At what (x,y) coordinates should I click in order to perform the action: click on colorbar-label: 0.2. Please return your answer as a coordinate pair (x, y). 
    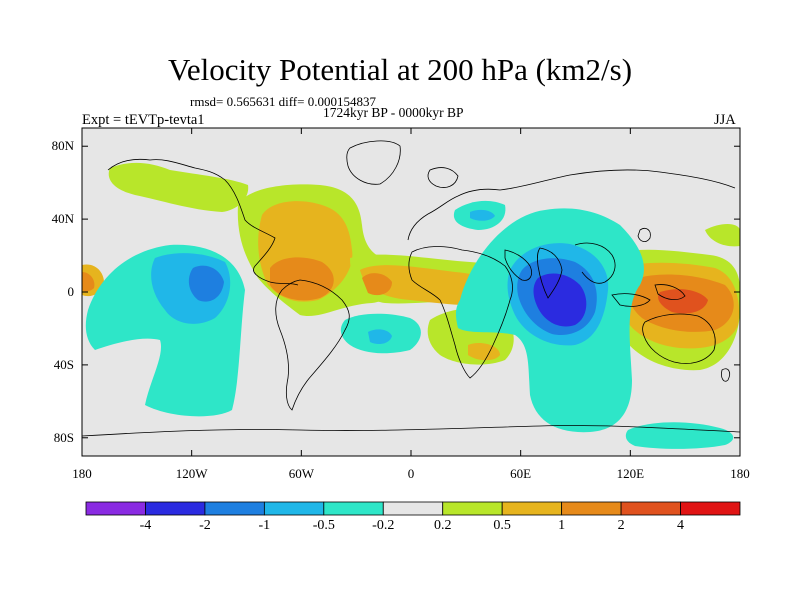
    Looking at the image, I should click on (442, 525).